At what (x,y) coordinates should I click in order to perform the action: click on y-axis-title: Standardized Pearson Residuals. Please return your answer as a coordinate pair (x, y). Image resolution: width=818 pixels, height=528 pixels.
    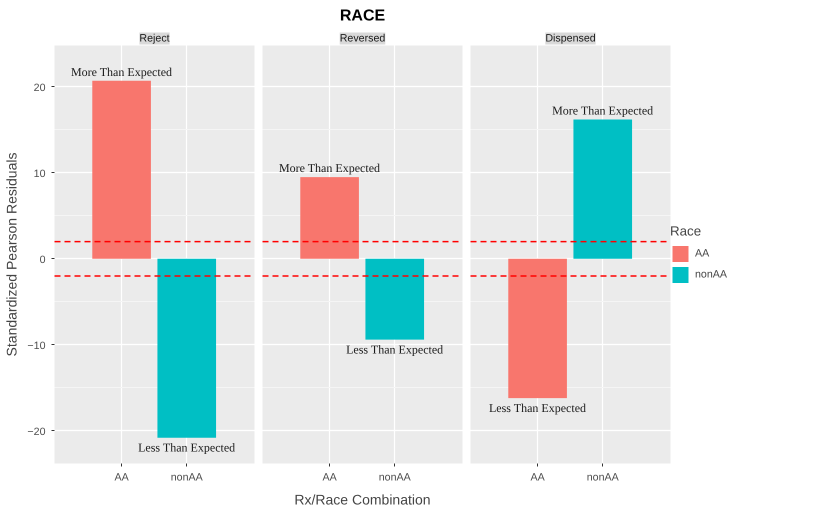
    Looking at the image, I should click on (11, 254).